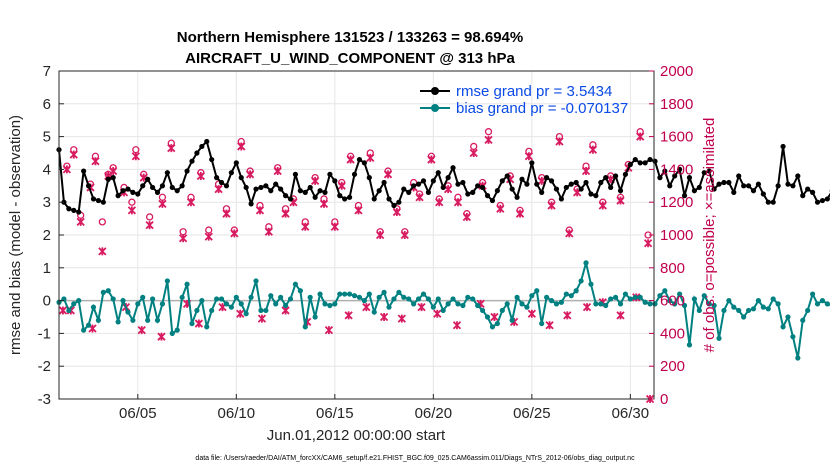 Image resolution: width=830 pixels, height=470 pixels. What do you see at coordinates (350, 58) in the screenshot?
I see `chart-title-line2: AIRCRAFT_U_WIND_COMPONENT @ 313 hPa` at bounding box center [350, 58].